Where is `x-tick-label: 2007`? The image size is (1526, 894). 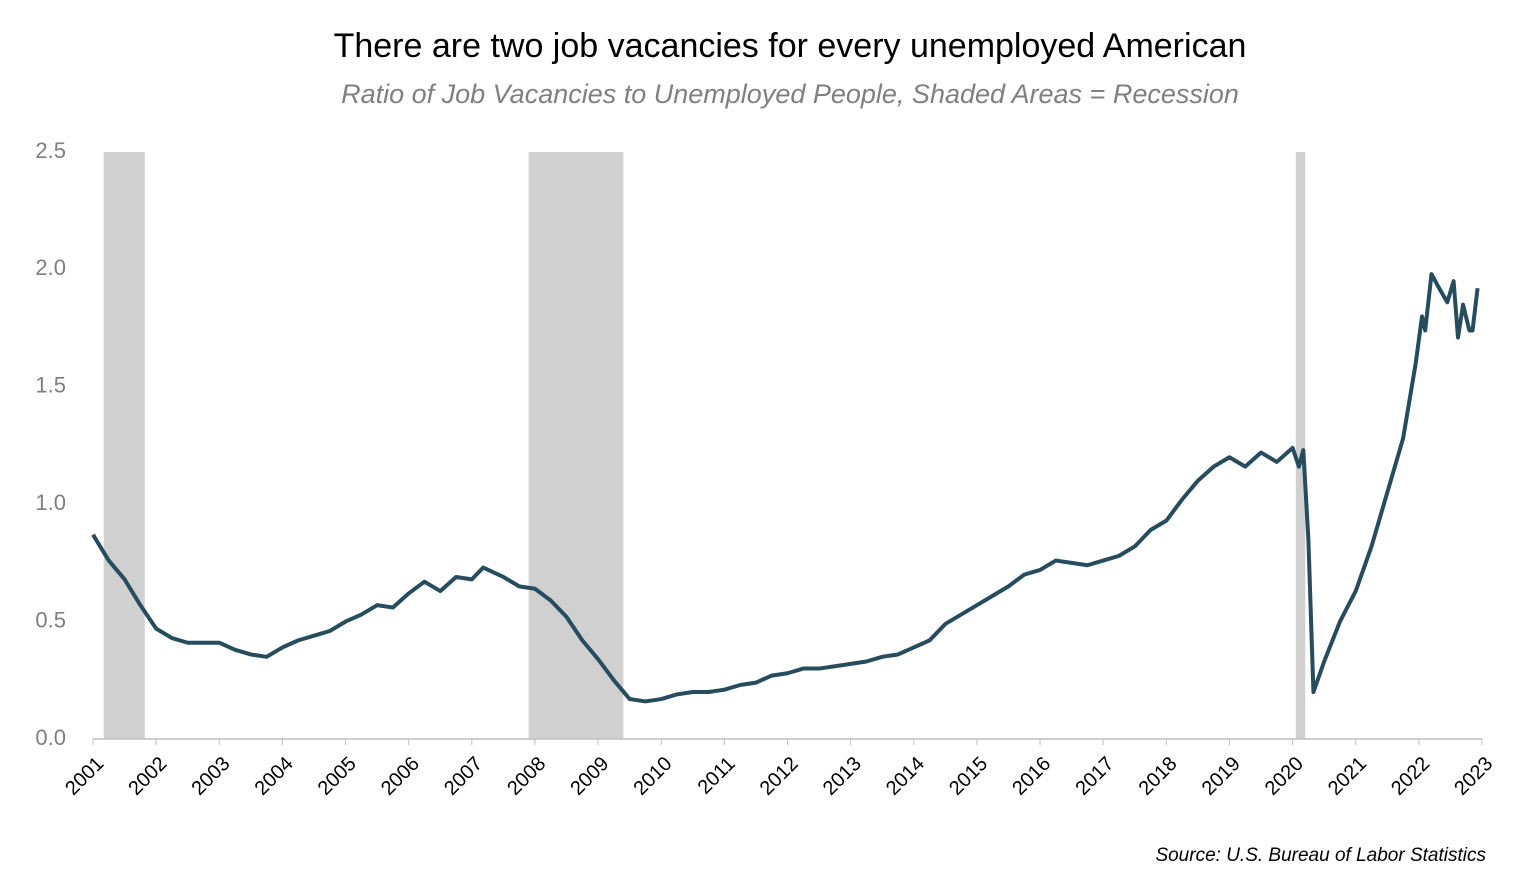
x-tick-label: 2007 is located at coordinates (463, 776).